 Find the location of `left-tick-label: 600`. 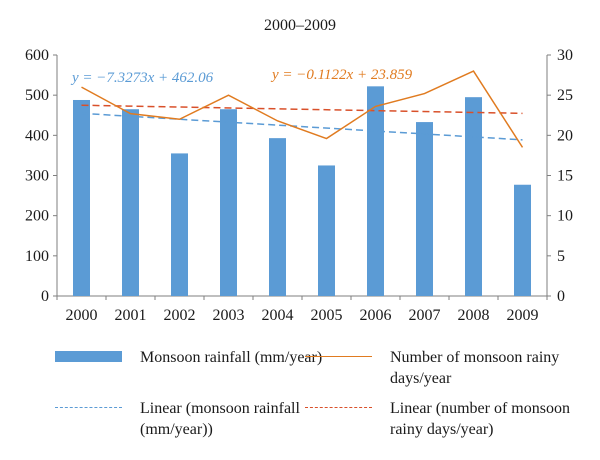

left-tick-label: 600 is located at coordinates (37, 55).